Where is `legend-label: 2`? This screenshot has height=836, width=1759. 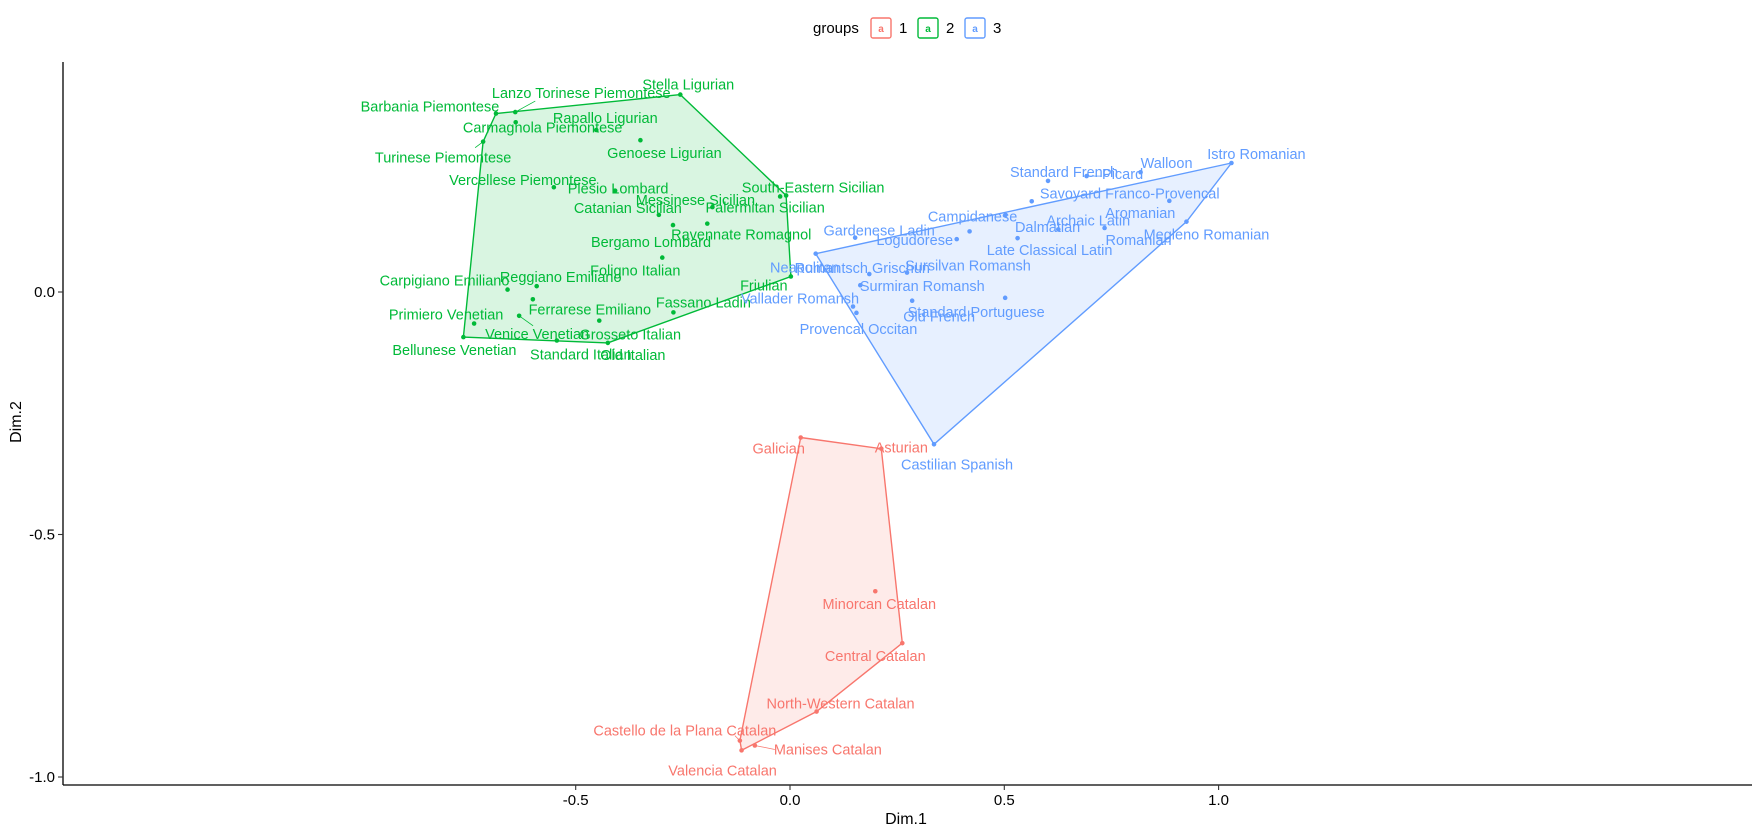
legend-label: 2 is located at coordinates (950, 28).